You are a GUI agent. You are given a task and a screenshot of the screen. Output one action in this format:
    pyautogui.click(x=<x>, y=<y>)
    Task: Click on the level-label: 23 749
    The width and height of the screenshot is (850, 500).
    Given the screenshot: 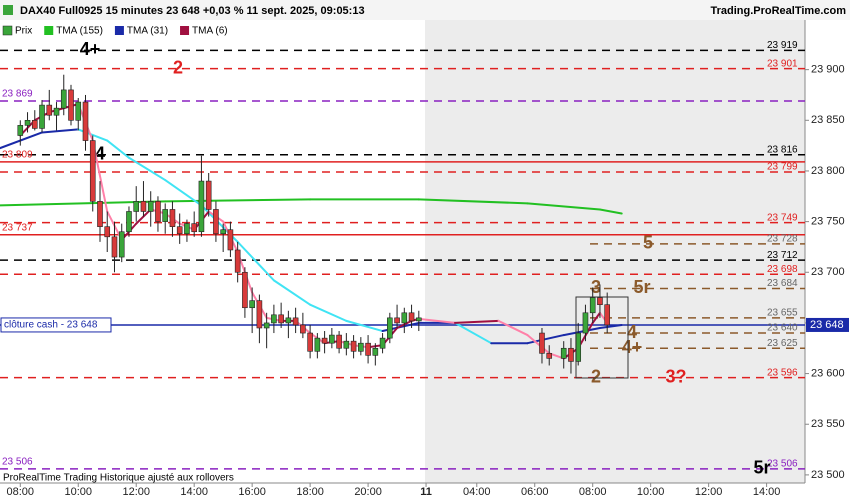 What is the action you would take?
    pyautogui.click(x=782, y=217)
    